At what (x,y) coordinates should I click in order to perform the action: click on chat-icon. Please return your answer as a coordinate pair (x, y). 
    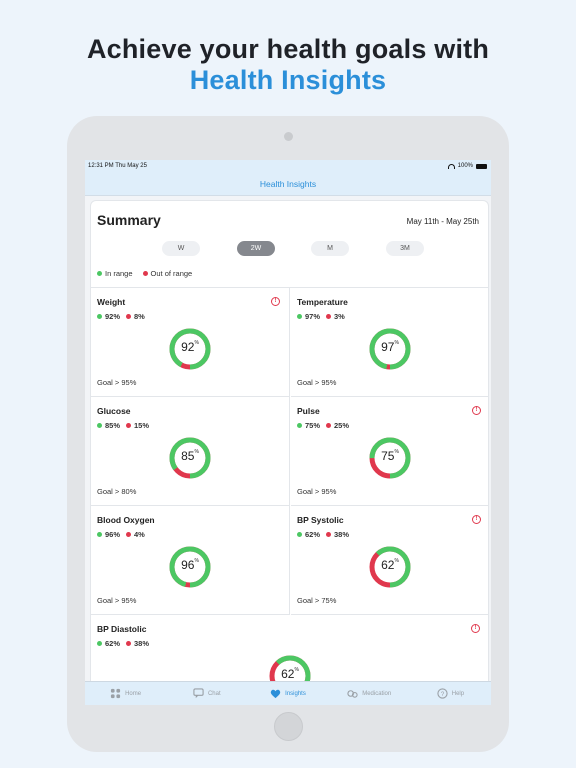
    Looking at the image, I should click on (198, 693).